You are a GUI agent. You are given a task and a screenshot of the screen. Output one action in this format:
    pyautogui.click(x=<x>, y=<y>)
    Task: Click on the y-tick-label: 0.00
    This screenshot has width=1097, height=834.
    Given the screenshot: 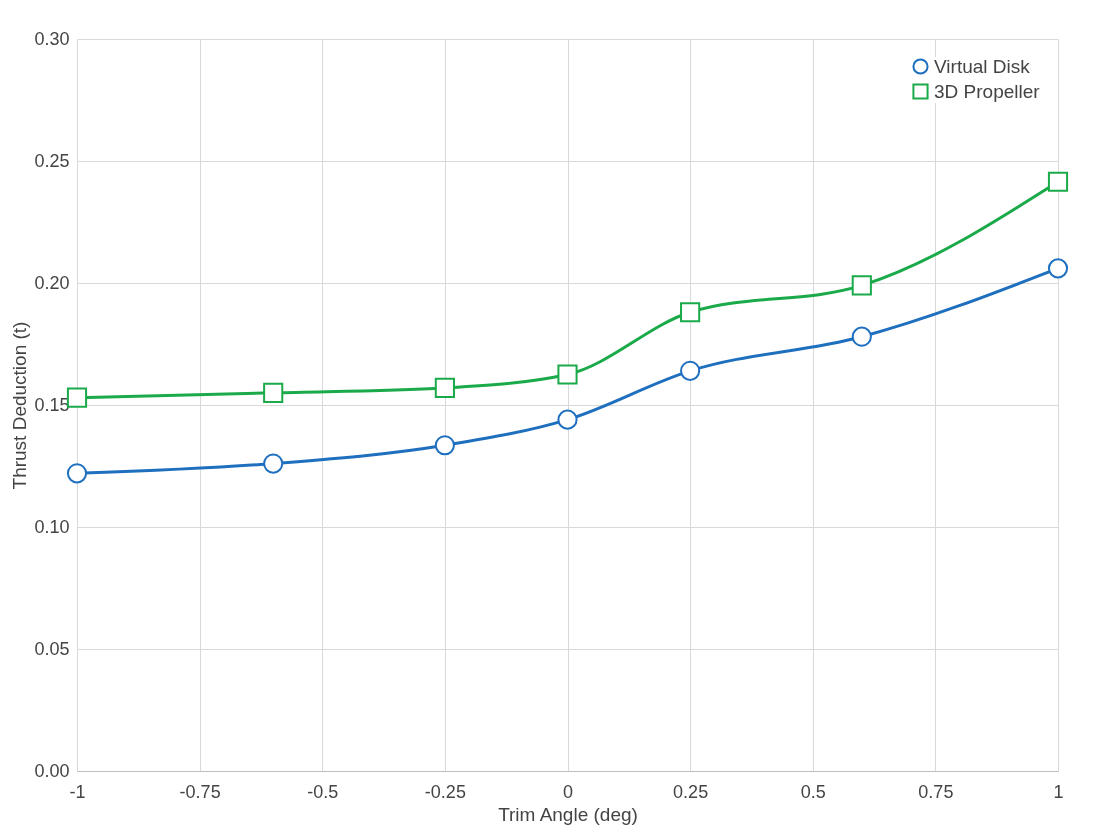 What is the action you would take?
    pyautogui.click(x=52, y=770)
    